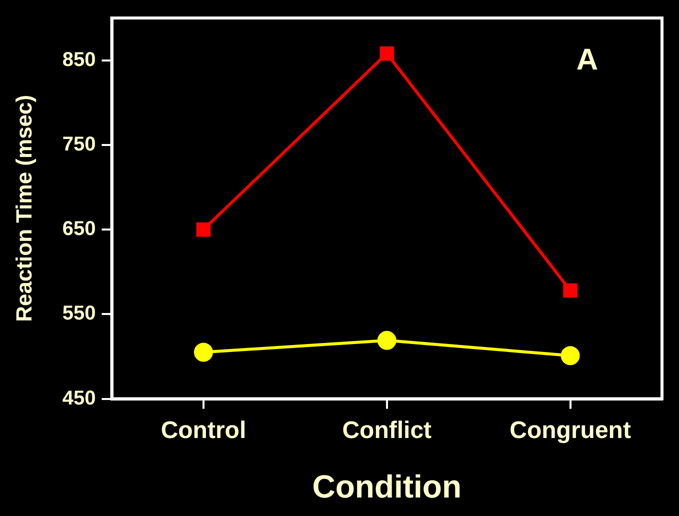 The image size is (679, 516). Describe the element at coordinates (23, 208) in the screenshot. I see `y-axis-title: Reaction Time (msec)` at that location.